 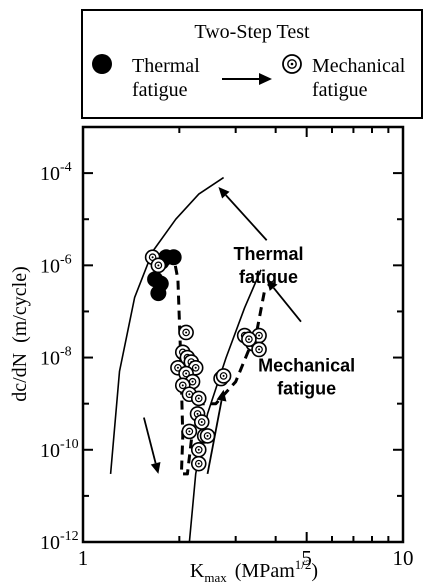 I want to click on mechanical-curve, so click(x=225, y=406).